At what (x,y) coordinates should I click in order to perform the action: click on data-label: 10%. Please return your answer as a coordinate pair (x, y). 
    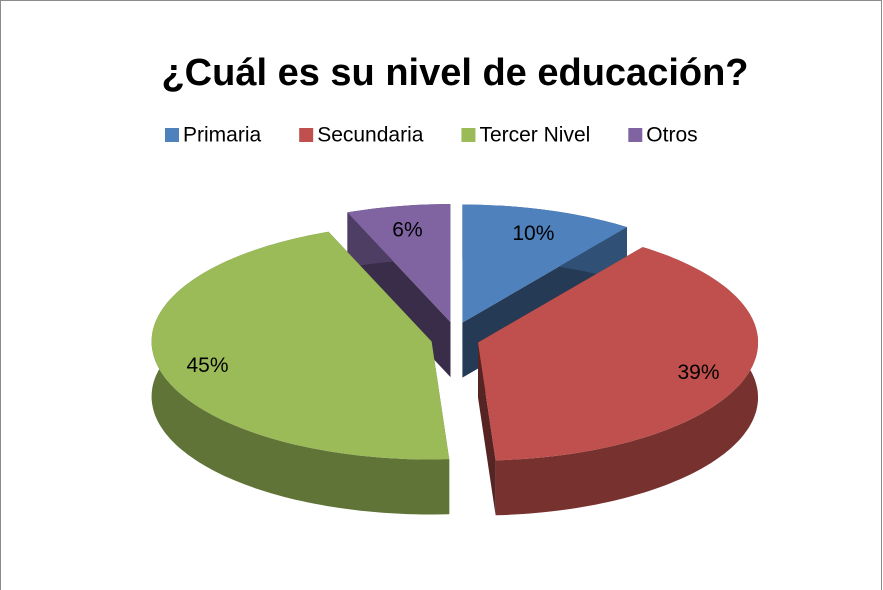
    Looking at the image, I should click on (533, 233).